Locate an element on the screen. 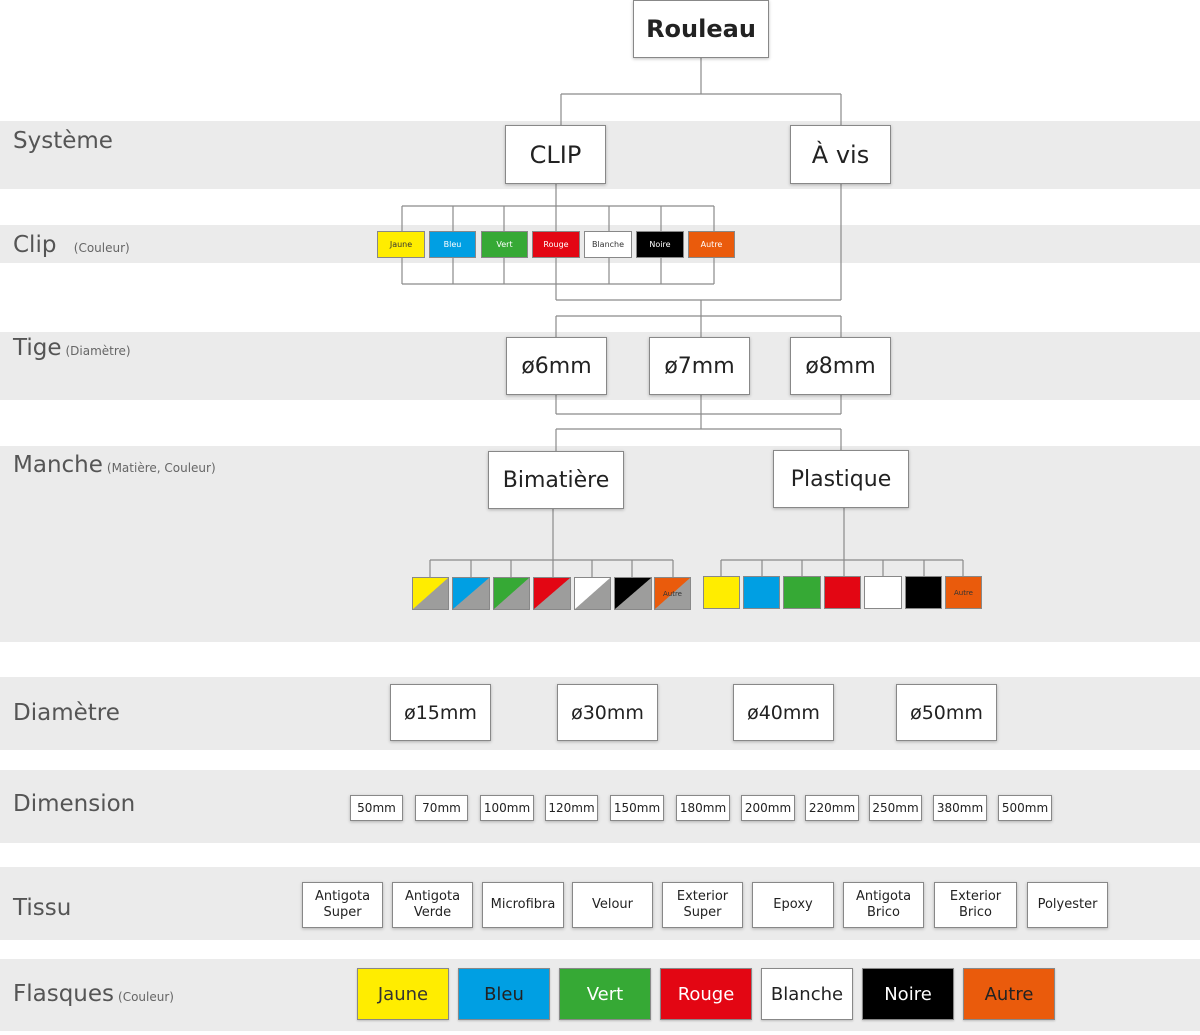 This screenshot has width=1200, height=1035. systeme-clip-node: CLIP is located at coordinates (555, 154).